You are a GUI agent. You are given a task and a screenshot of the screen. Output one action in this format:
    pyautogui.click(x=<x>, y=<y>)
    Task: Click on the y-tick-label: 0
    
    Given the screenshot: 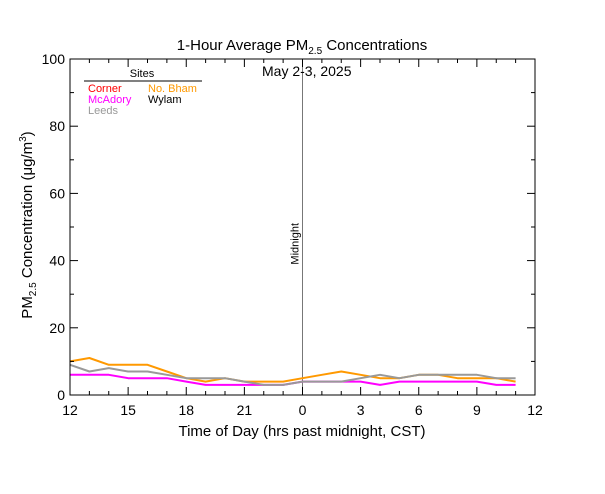 What is the action you would take?
    pyautogui.click(x=61, y=395)
    